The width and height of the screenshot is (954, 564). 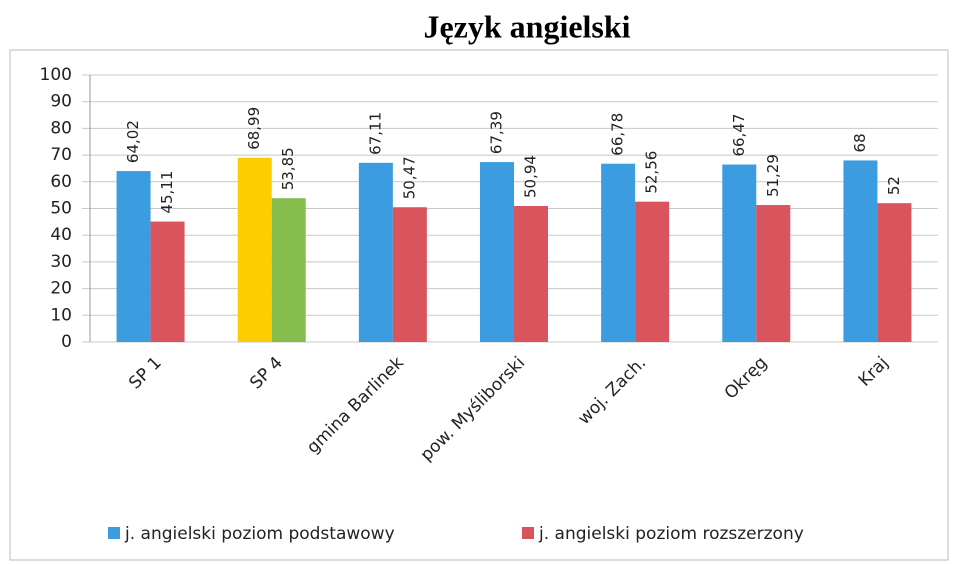 I want to click on y-tick-label: 50, so click(x=61, y=209).